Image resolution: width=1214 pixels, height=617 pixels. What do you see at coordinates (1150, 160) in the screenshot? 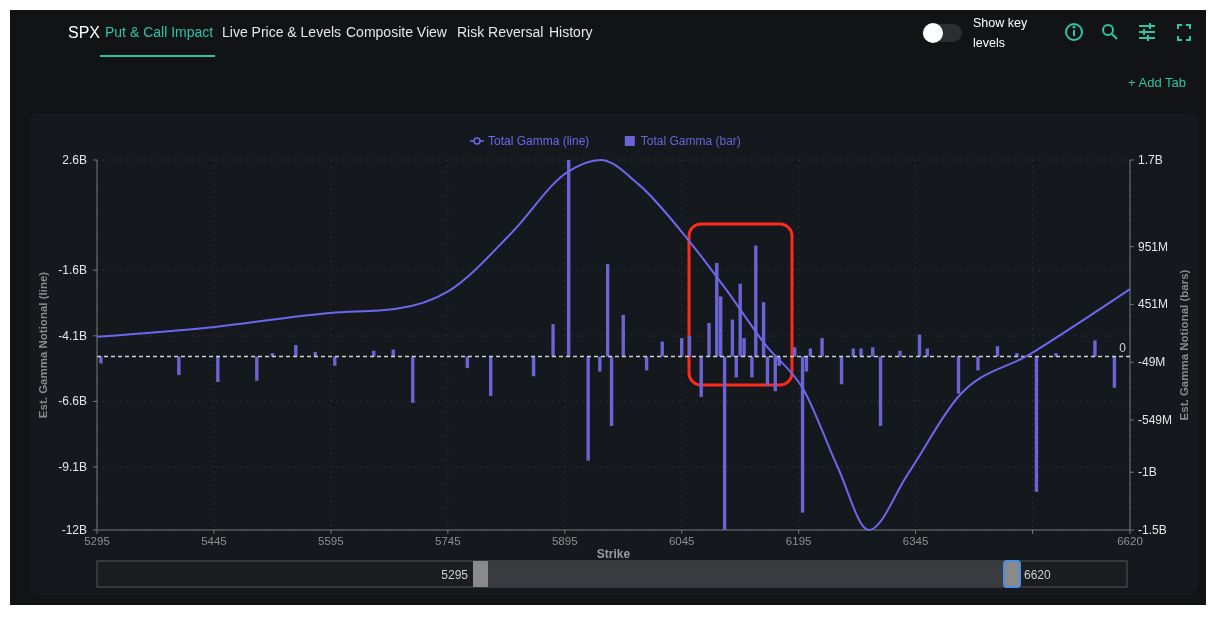
I see `y2-tick-label: 1.7B` at bounding box center [1150, 160].